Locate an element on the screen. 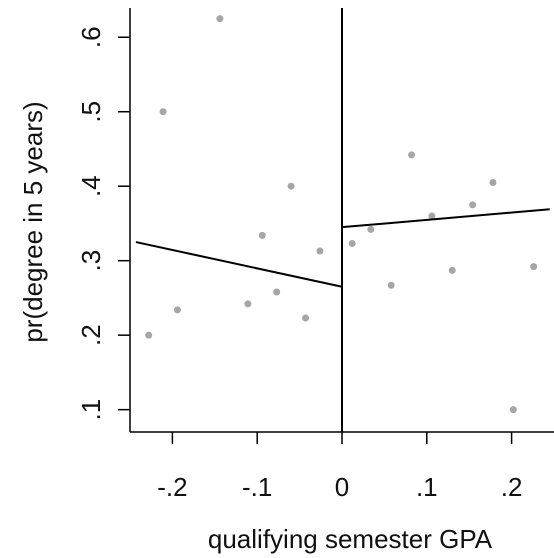 The image size is (554, 558). y-axis-title: pr(degree in 5 years) is located at coordinates (33, 221).